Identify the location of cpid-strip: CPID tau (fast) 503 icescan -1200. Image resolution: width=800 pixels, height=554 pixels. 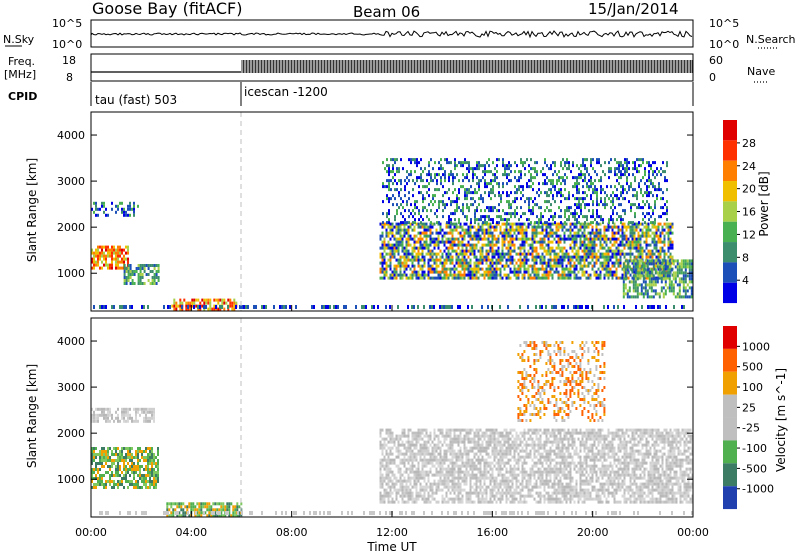
(351, 94).